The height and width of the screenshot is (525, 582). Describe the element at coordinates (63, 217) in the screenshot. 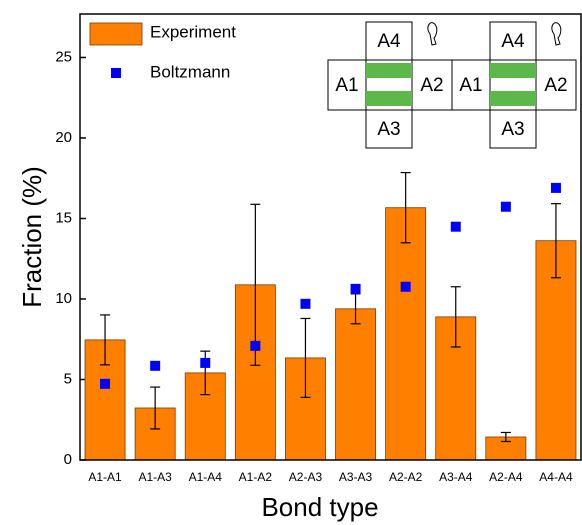

I see `y-tick-label: 15` at that location.